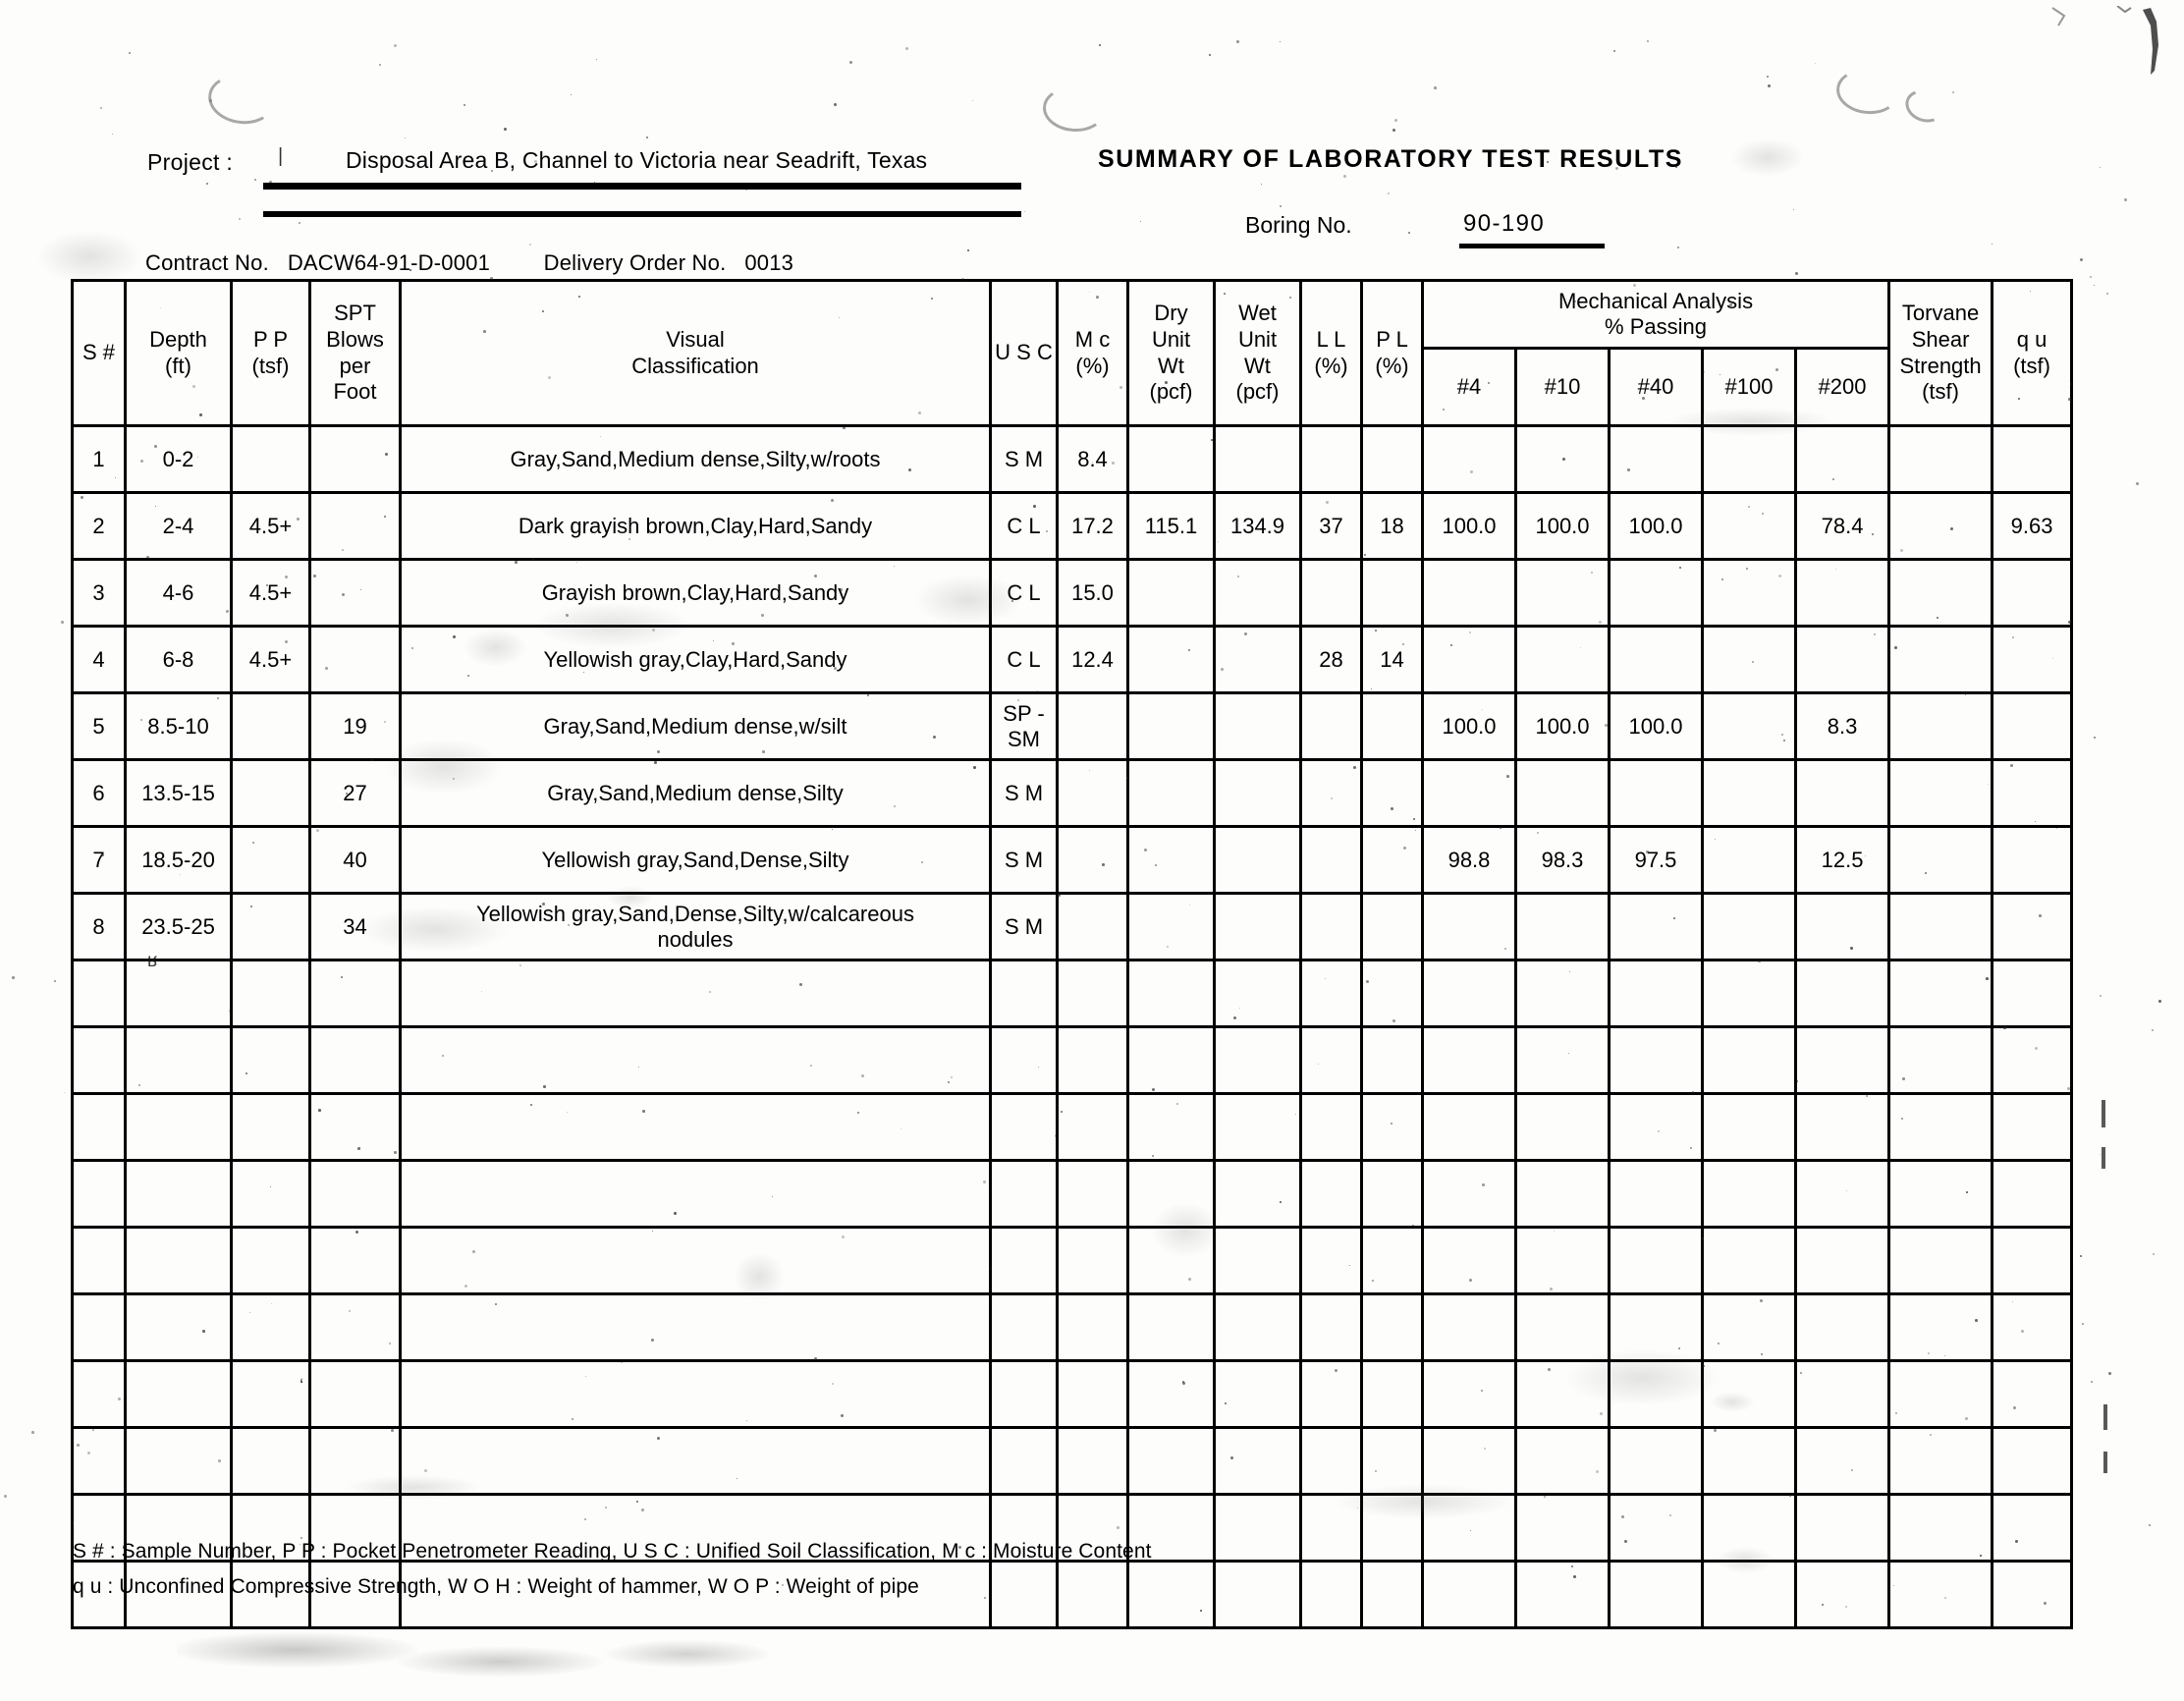 The width and height of the screenshot is (2184, 1701). Describe the element at coordinates (270, 659) in the screenshot. I see `cell-pp: 4.5+` at that location.